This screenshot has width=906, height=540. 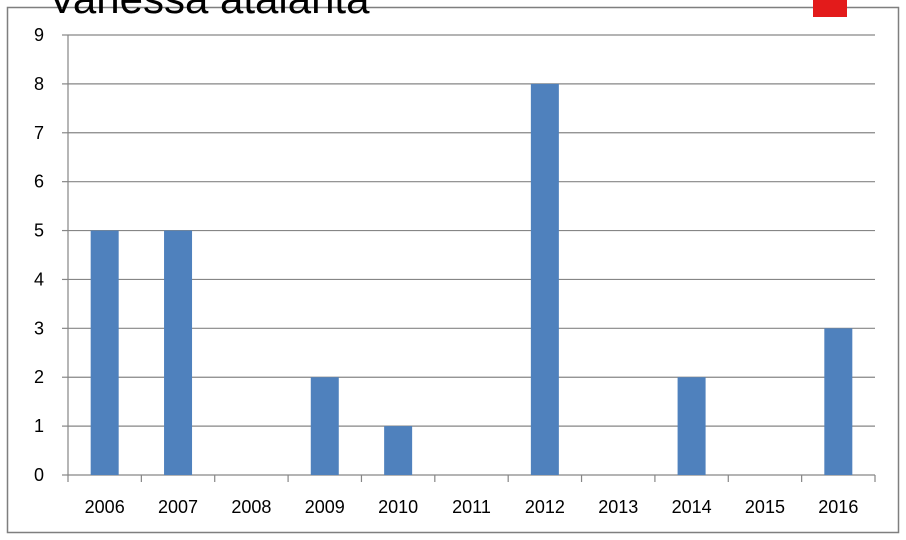 What do you see at coordinates (618, 507) in the screenshot?
I see `x-tick-label: 2013` at bounding box center [618, 507].